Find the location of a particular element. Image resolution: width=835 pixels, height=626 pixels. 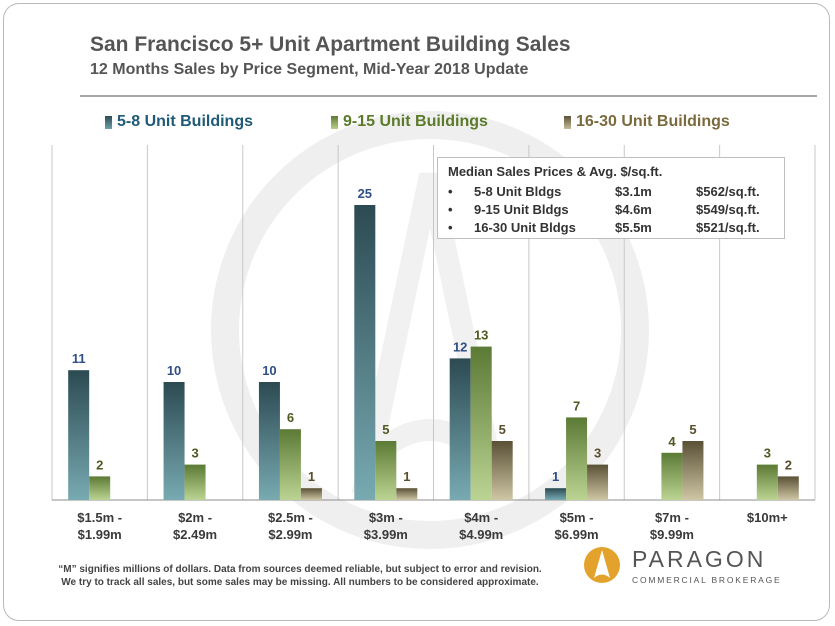

infobox-row-label: 5-8 Unit Bldgs is located at coordinates (518, 191).